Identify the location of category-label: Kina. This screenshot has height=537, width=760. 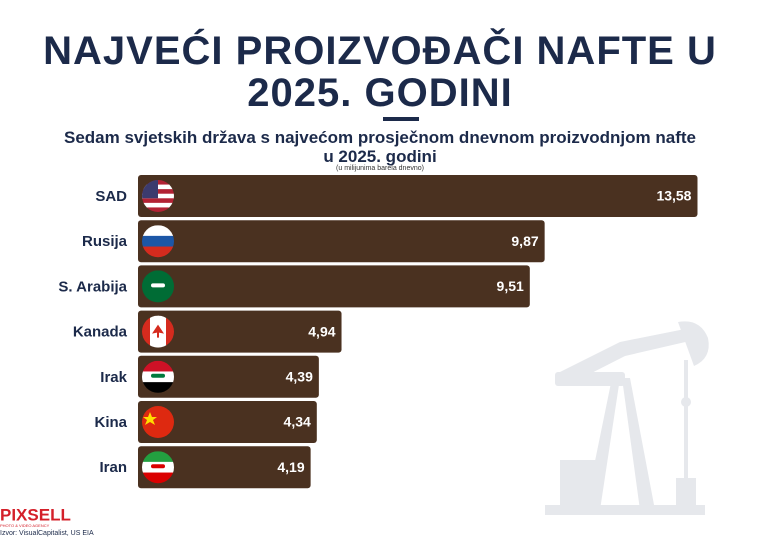
(110, 422).